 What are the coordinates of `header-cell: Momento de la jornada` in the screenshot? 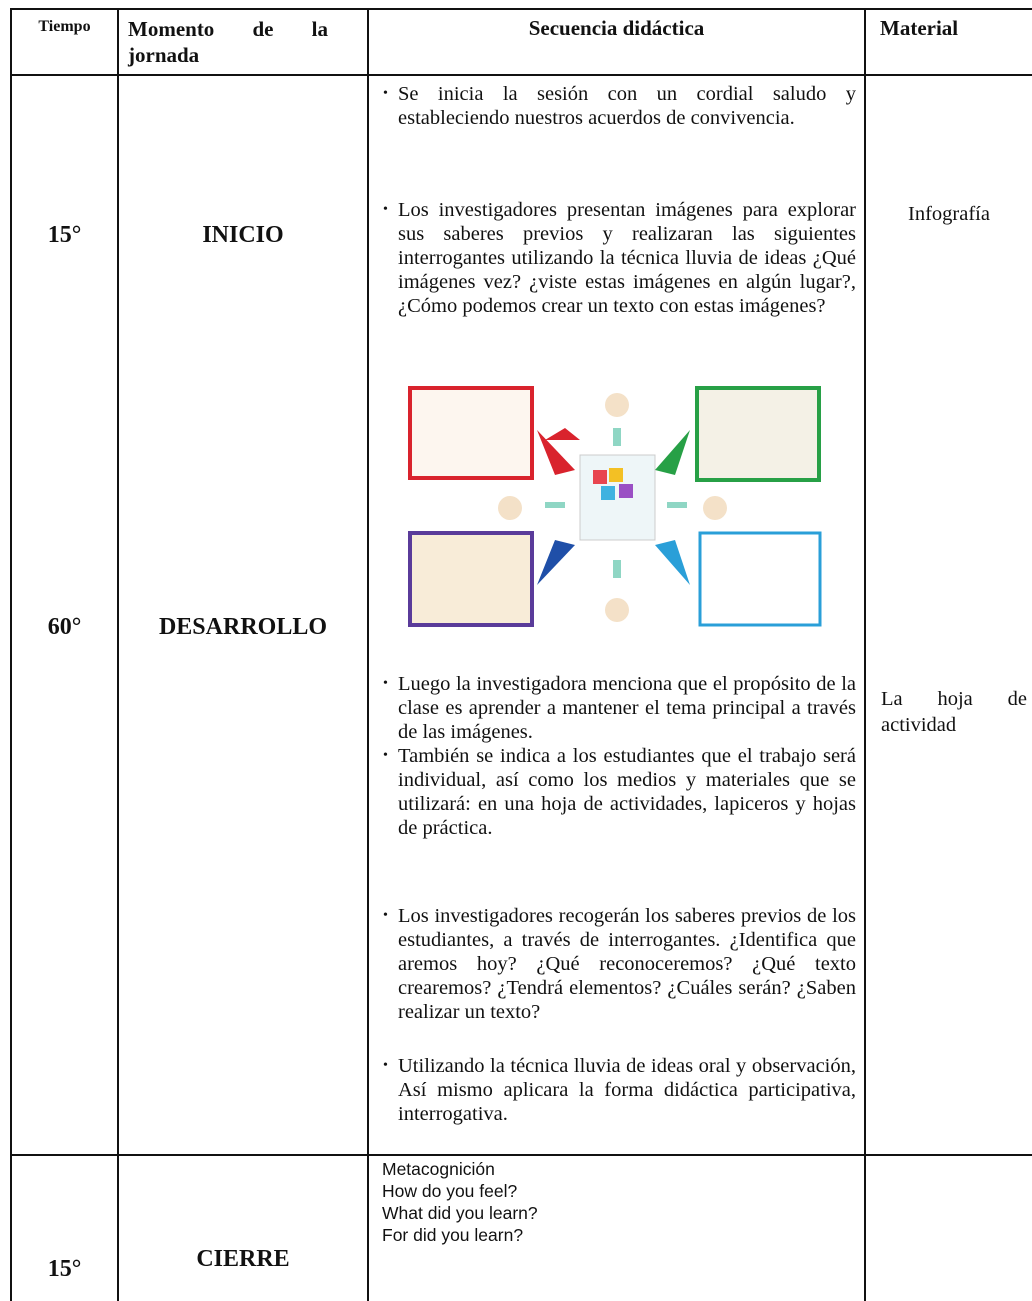 It's located at (228, 42).